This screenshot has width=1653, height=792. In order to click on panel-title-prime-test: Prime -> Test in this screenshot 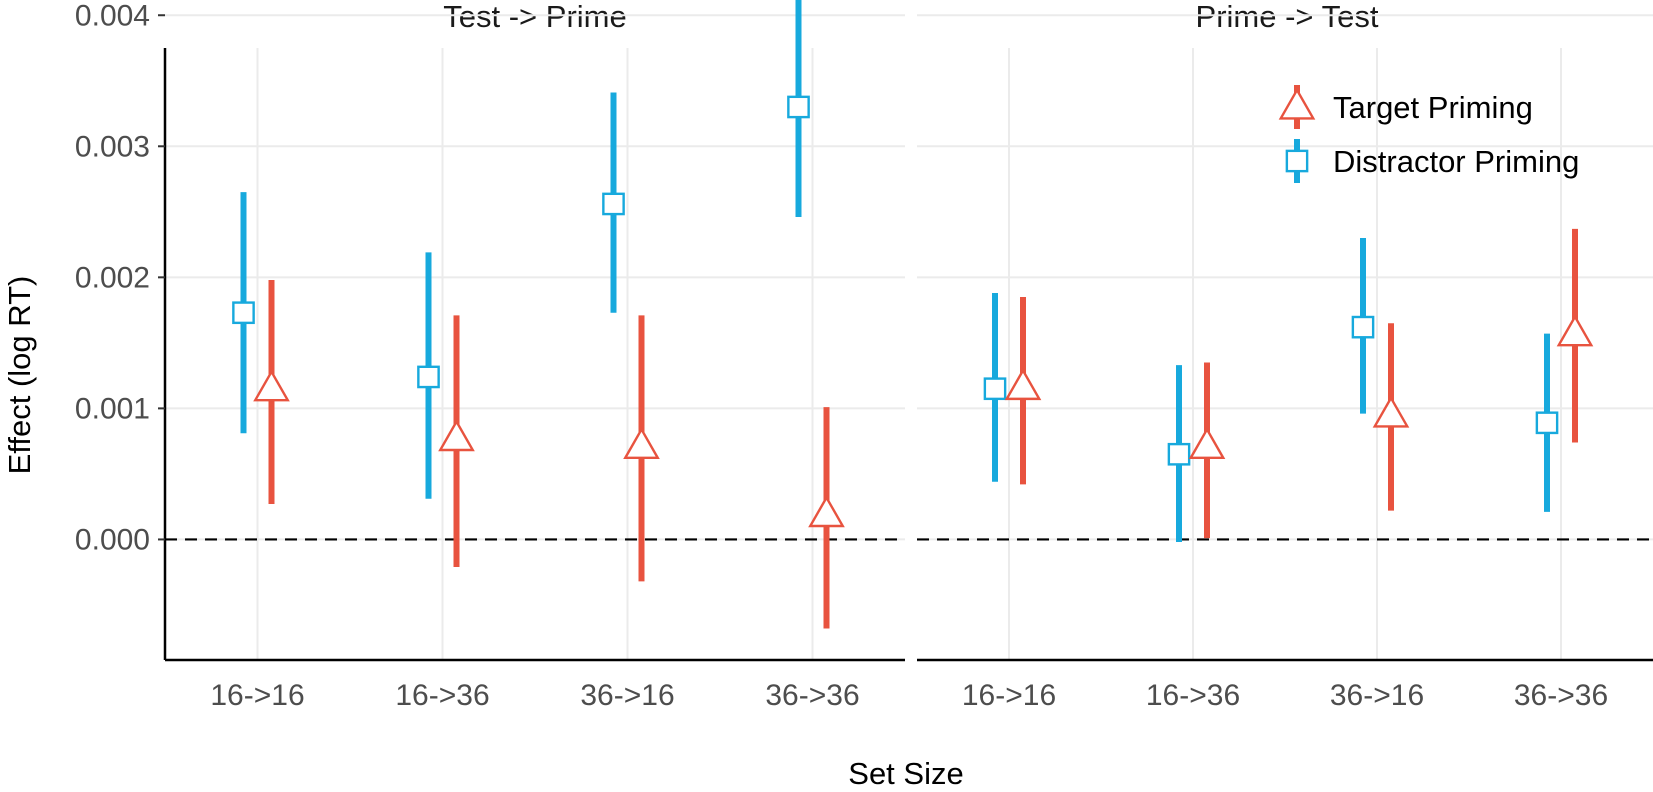, I will do `click(1287, 17)`.